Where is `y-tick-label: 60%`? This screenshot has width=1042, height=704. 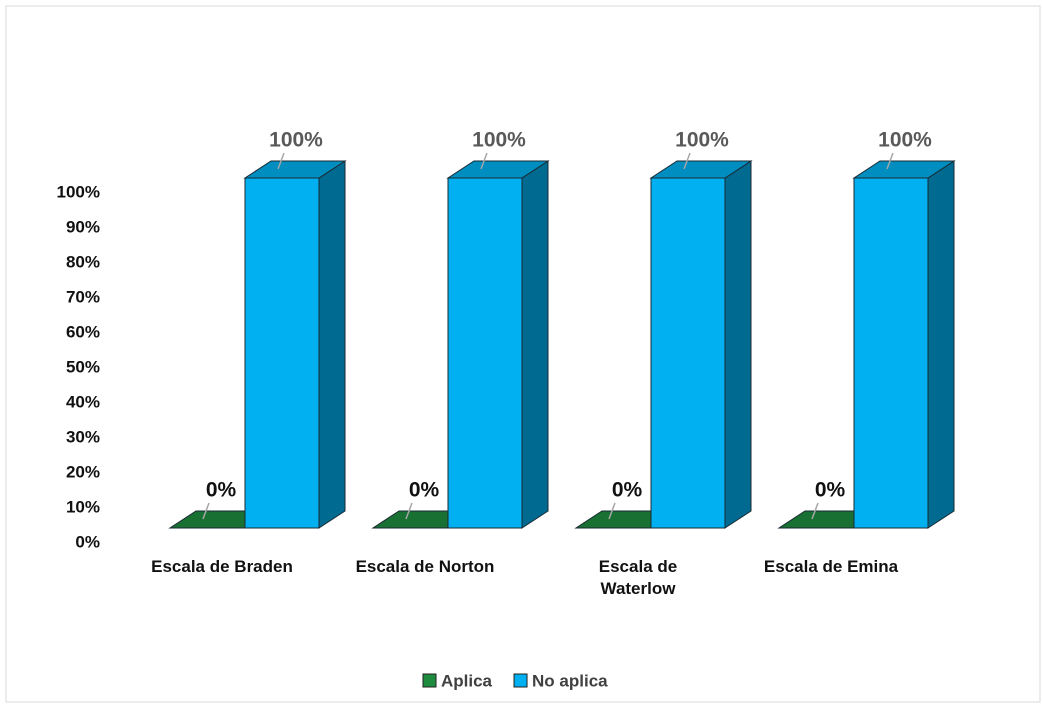 y-tick-label: 60% is located at coordinates (83, 331).